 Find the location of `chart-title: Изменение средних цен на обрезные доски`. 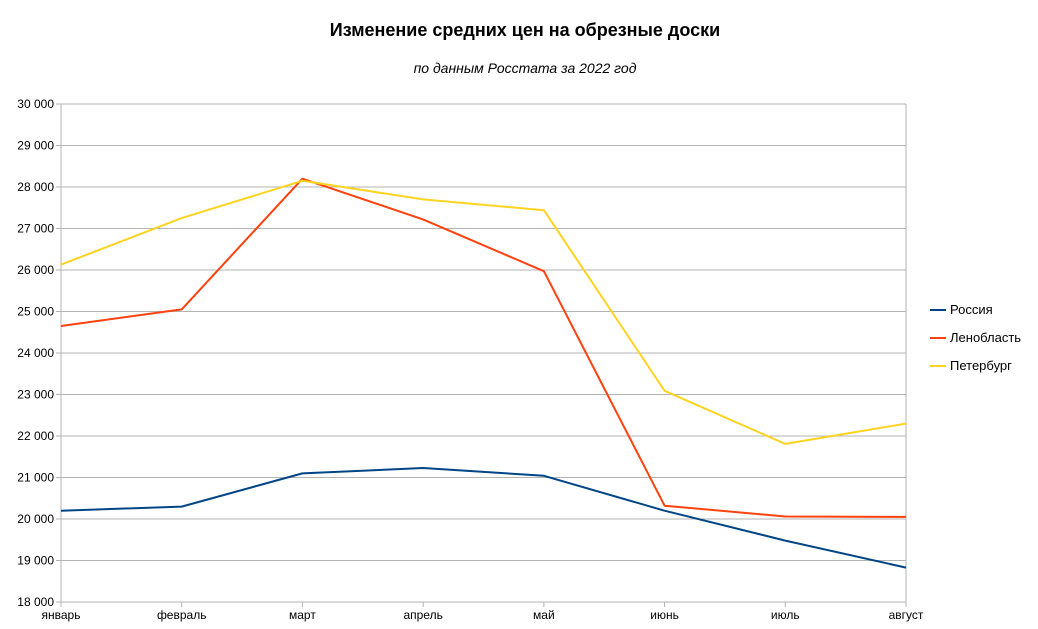

chart-title: Изменение средних цен на обрезные доски is located at coordinates (525, 30).